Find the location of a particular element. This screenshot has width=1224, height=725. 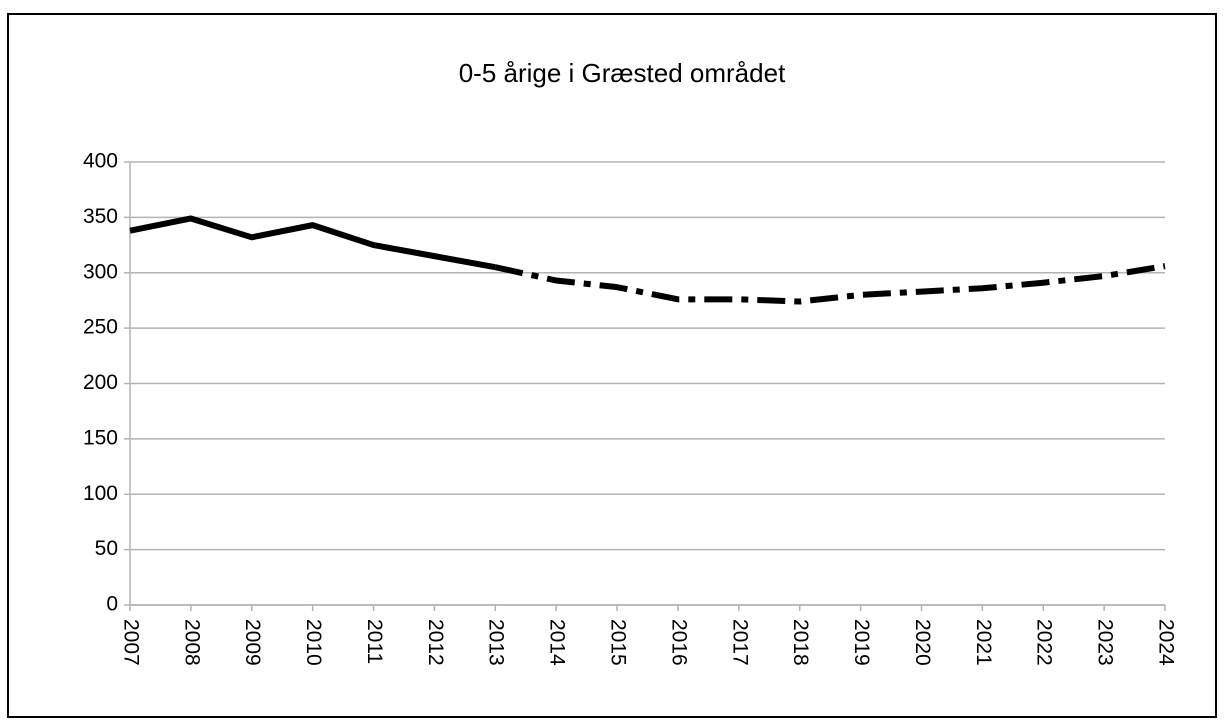

x-tick-label: 2010 is located at coordinates (313, 642).